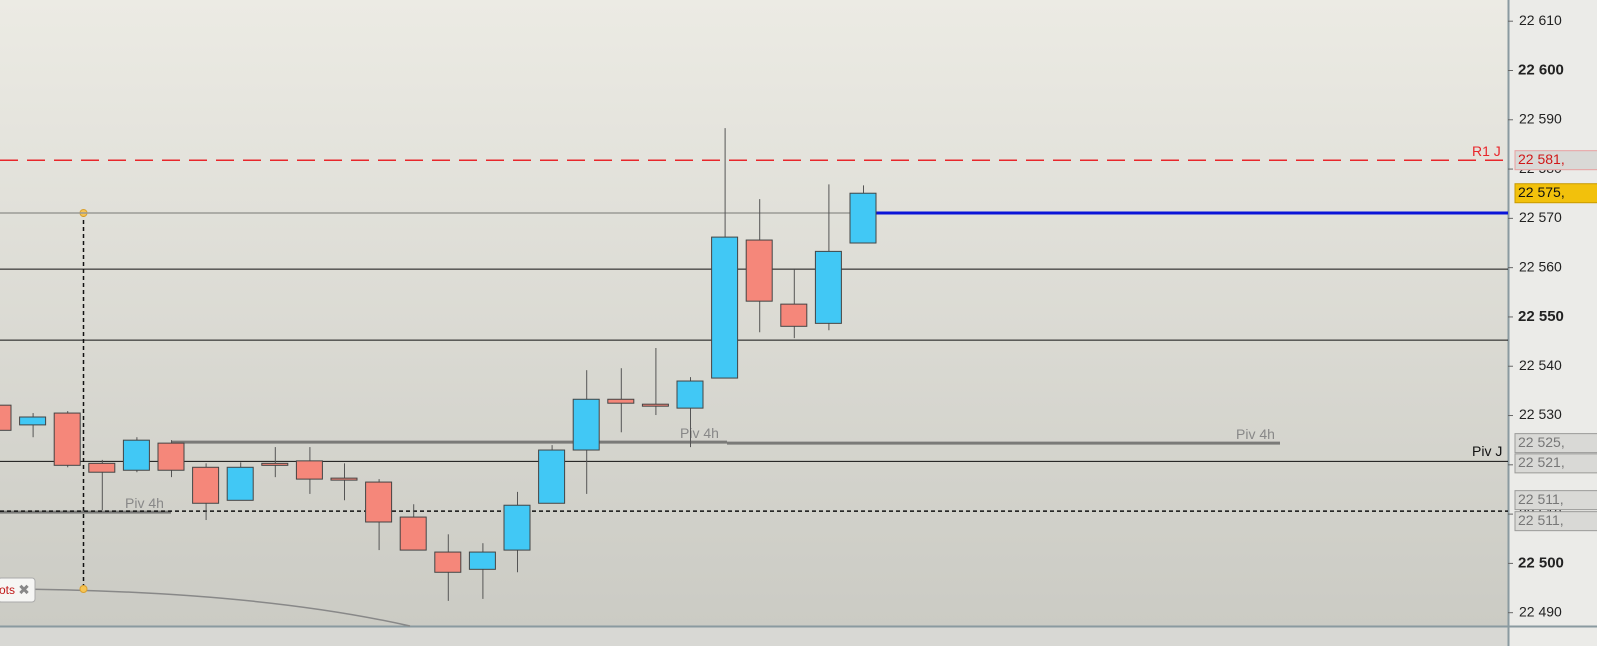  I want to click on anchor-point, so click(83, 589).